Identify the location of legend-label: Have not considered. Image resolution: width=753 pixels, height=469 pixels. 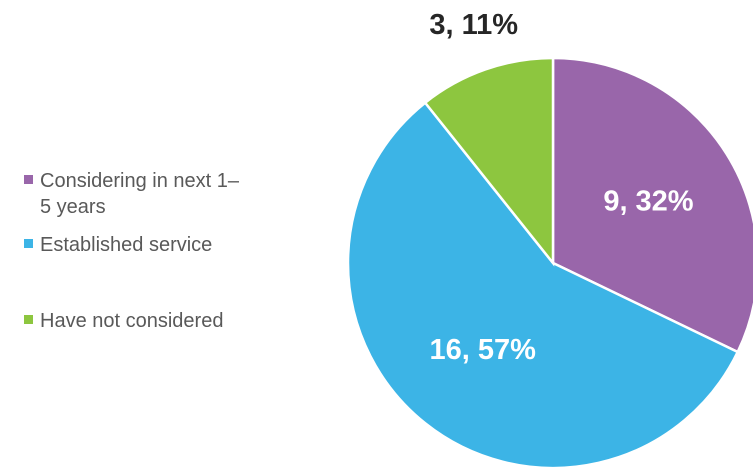
(132, 321).